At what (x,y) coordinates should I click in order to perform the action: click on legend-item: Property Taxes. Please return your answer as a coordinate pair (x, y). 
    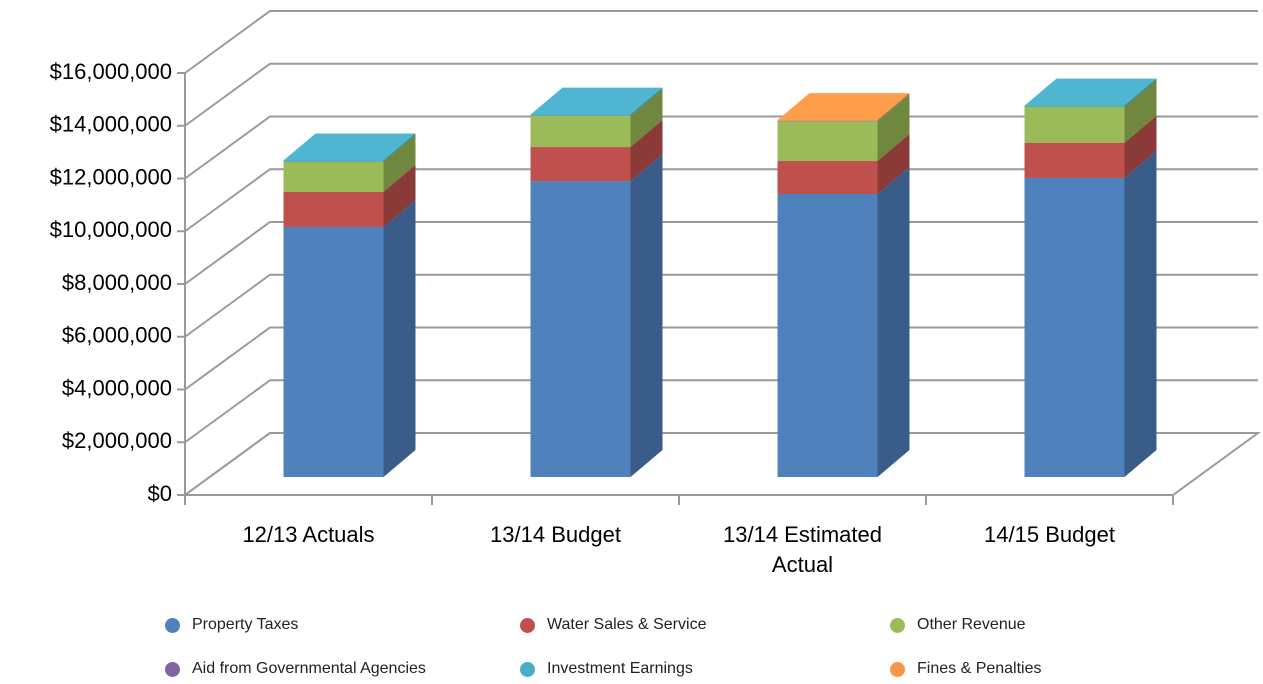
    Looking at the image, I should click on (231, 625).